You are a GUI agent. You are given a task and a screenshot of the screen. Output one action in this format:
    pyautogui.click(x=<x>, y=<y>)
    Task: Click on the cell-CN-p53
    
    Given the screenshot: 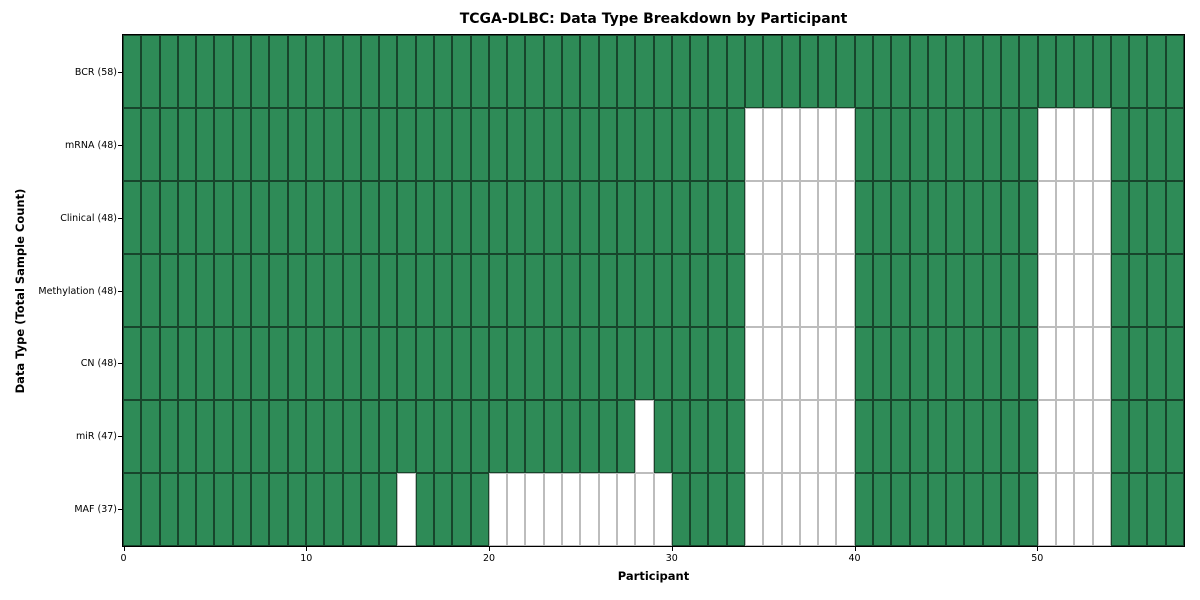 What is the action you would take?
    pyautogui.click(x=1101, y=363)
    